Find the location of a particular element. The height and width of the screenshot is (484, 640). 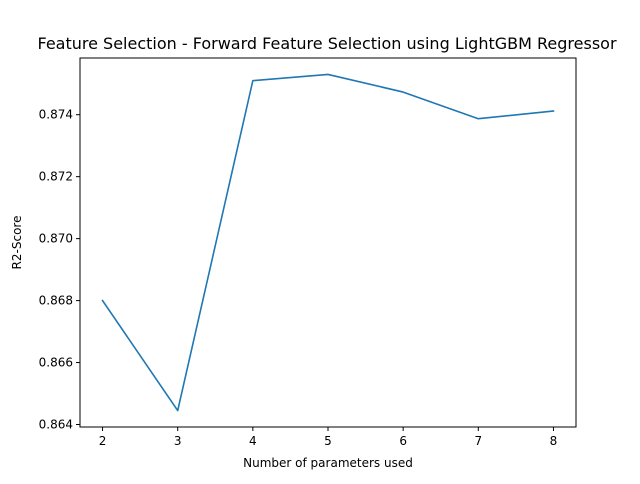

x-tick-label: 7 is located at coordinates (478, 441).